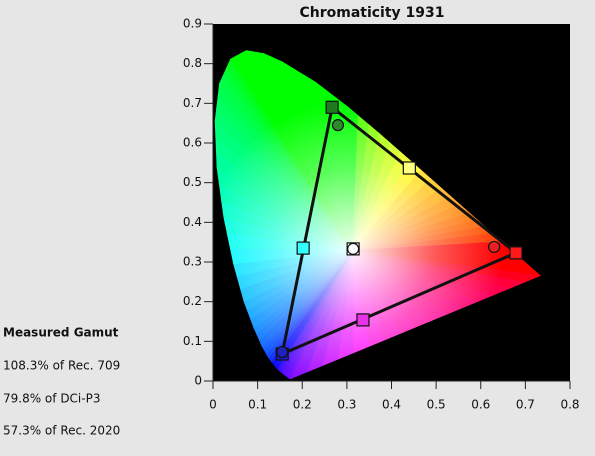 This screenshot has width=595, height=456. Describe the element at coordinates (192, 301) in the screenshot. I see `y-tick-label: 0.2` at that location.